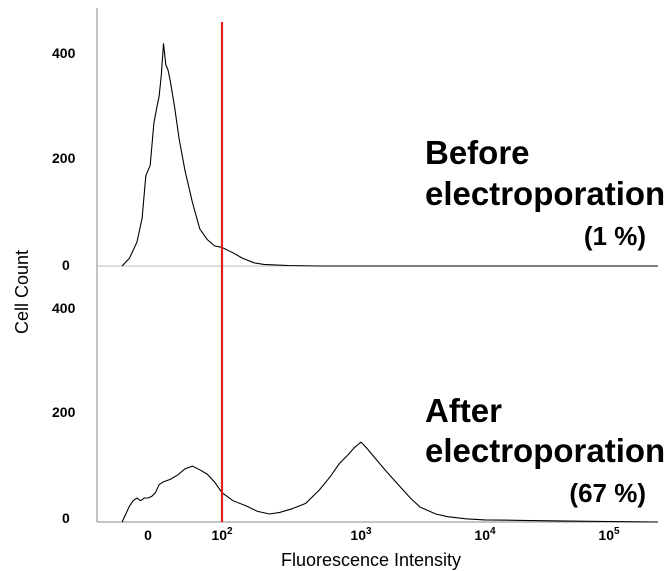  Describe the element at coordinates (361, 534) in the screenshot. I see `x-tick-1e3: 10³` at that location.